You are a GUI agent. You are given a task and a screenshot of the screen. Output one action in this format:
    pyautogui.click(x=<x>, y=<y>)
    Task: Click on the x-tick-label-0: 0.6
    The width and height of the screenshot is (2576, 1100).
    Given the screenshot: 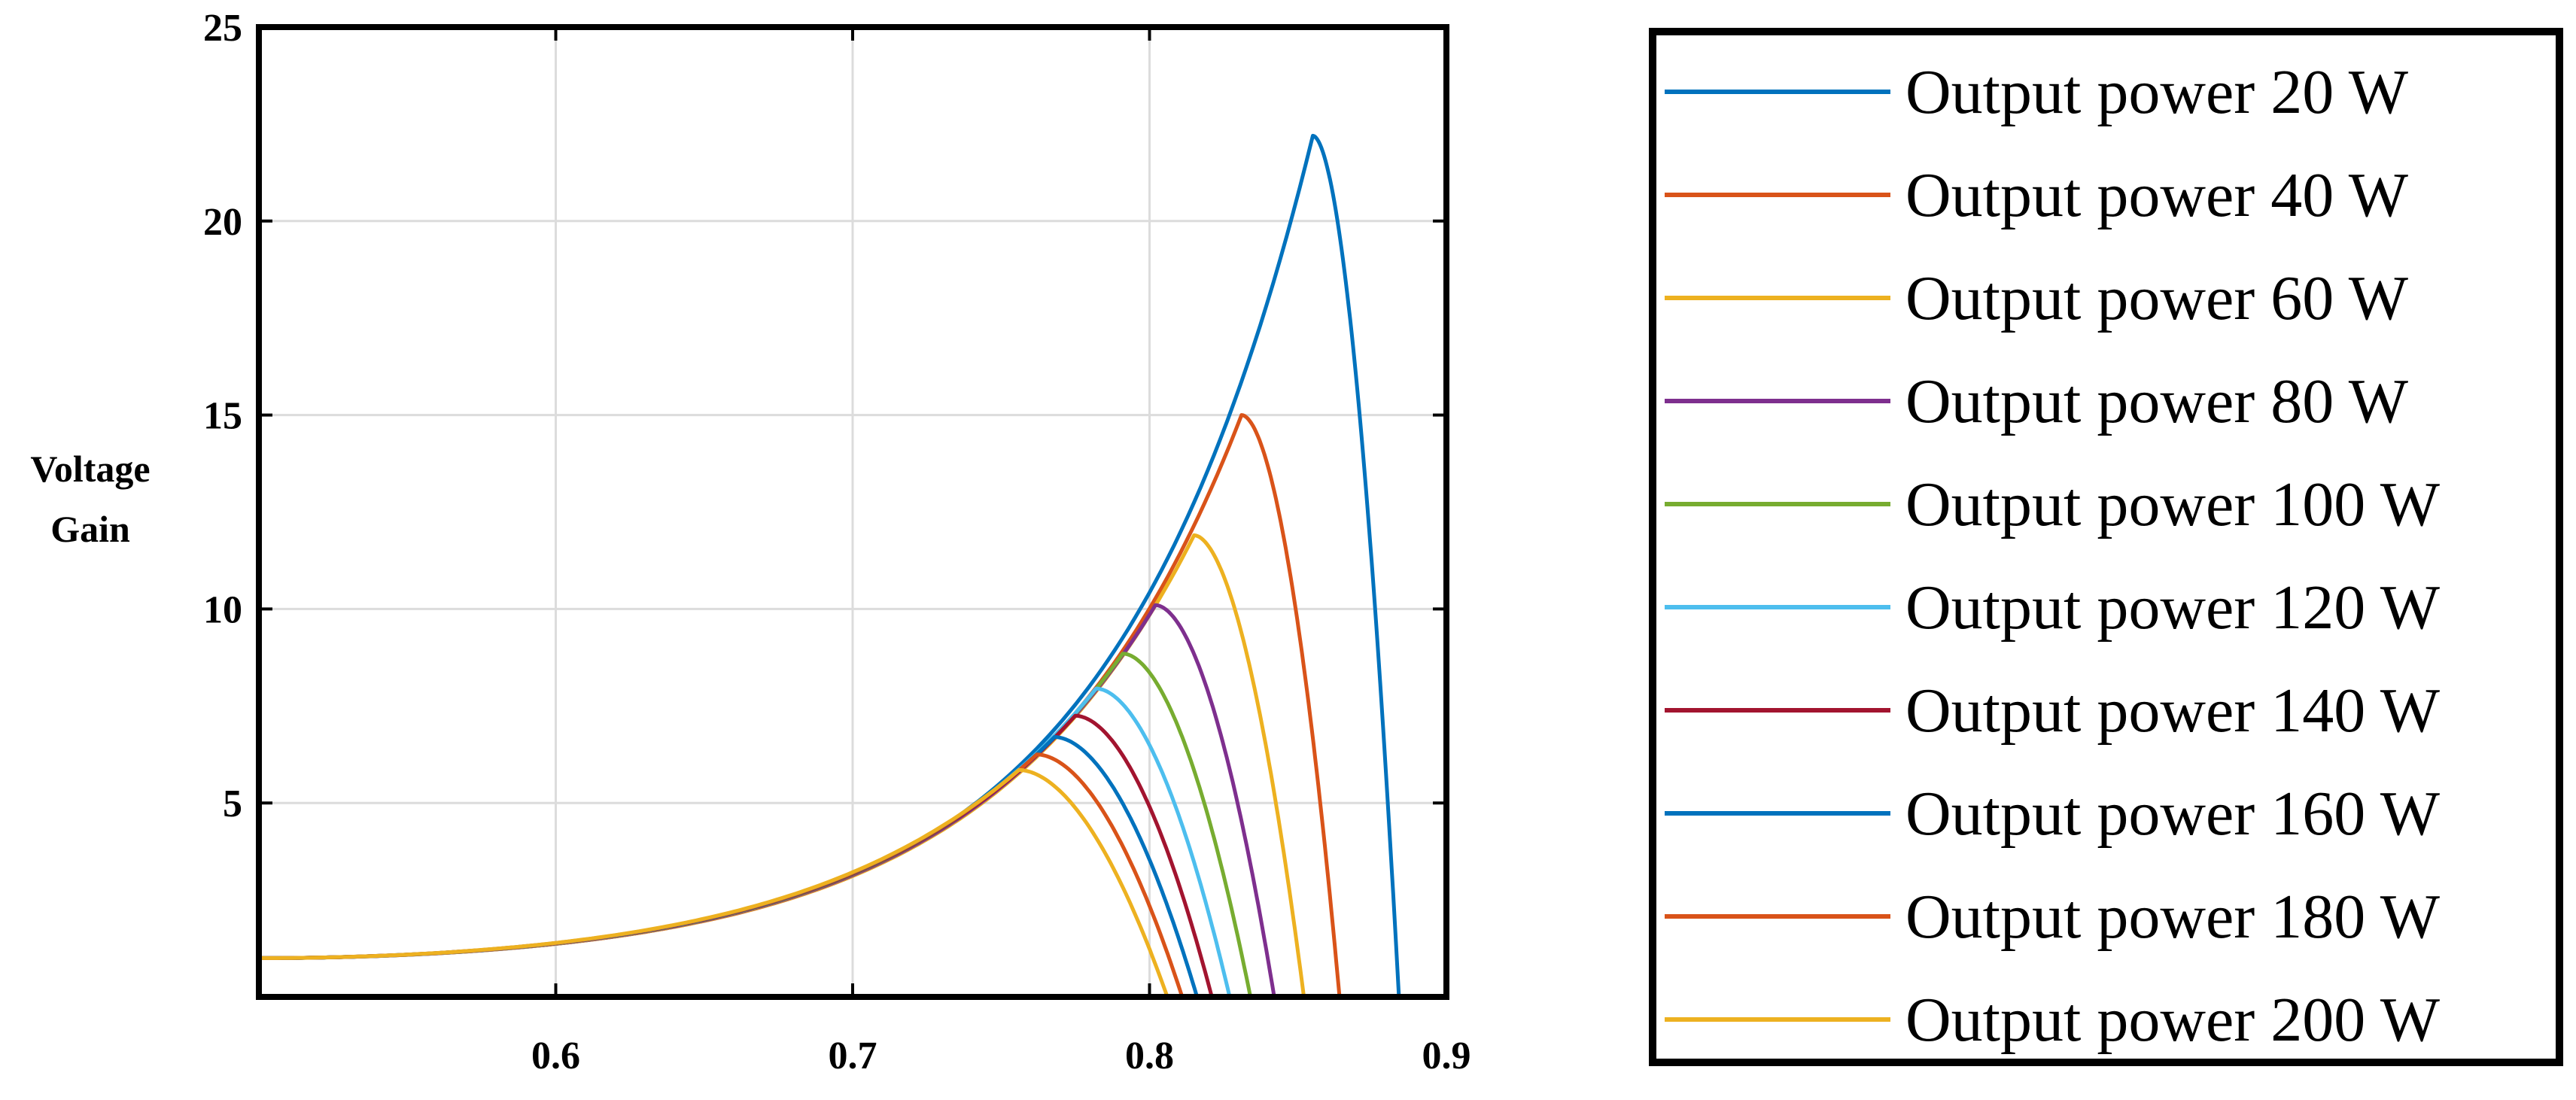 What is the action you would take?
    pyautogui.click(x=555, y=1056)
    